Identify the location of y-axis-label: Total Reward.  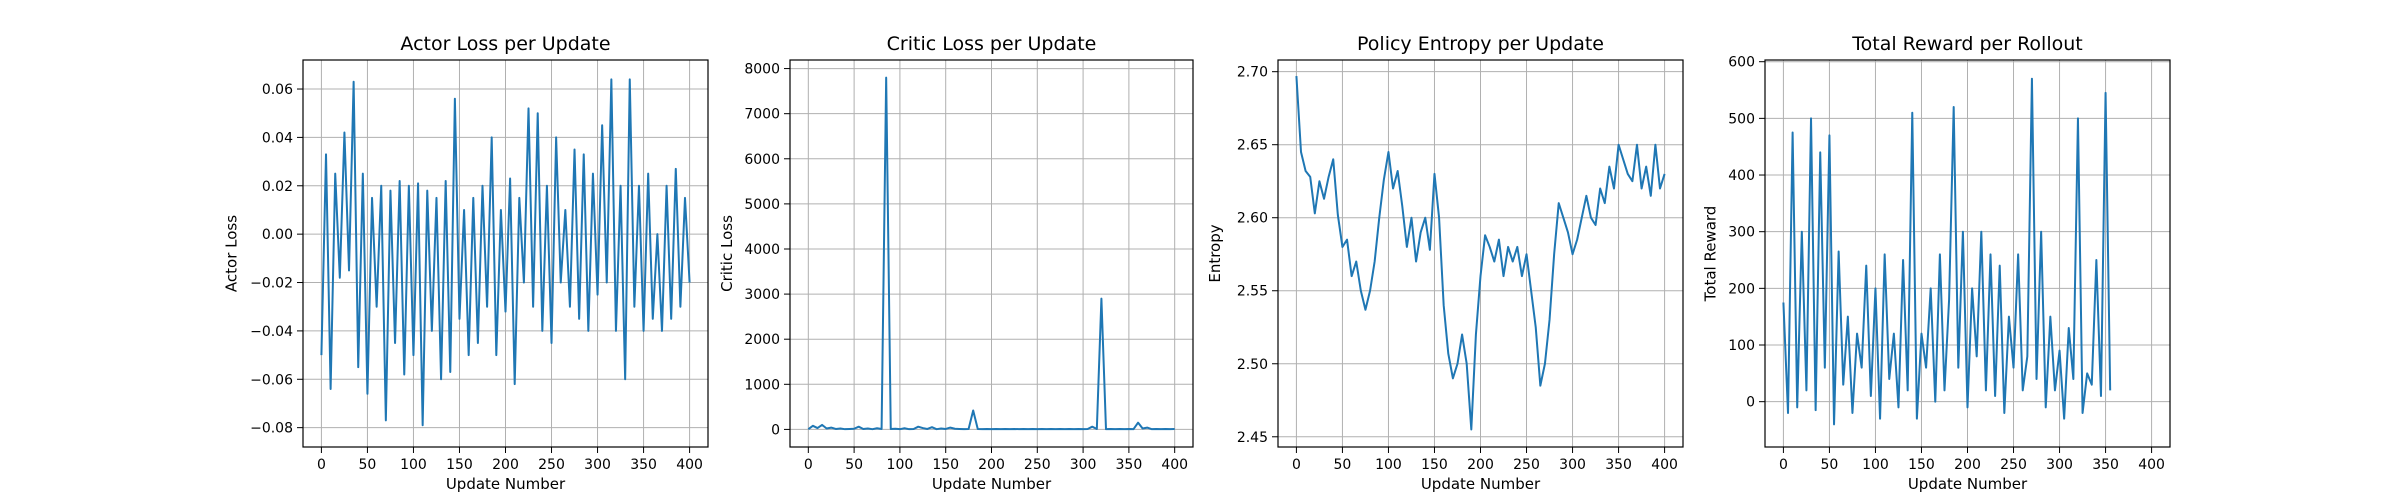
(1711, 254).